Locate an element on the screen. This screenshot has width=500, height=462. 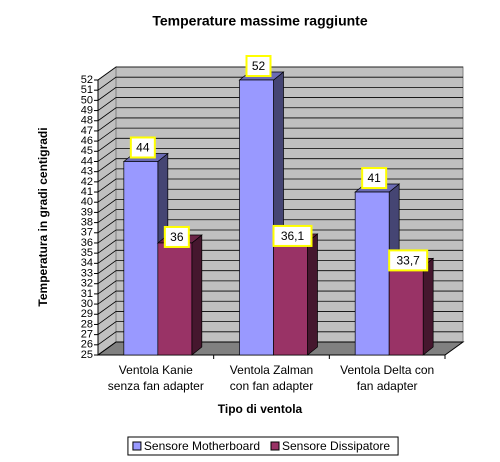
y-tick-label: 48 is located at coordinates (87, 121).